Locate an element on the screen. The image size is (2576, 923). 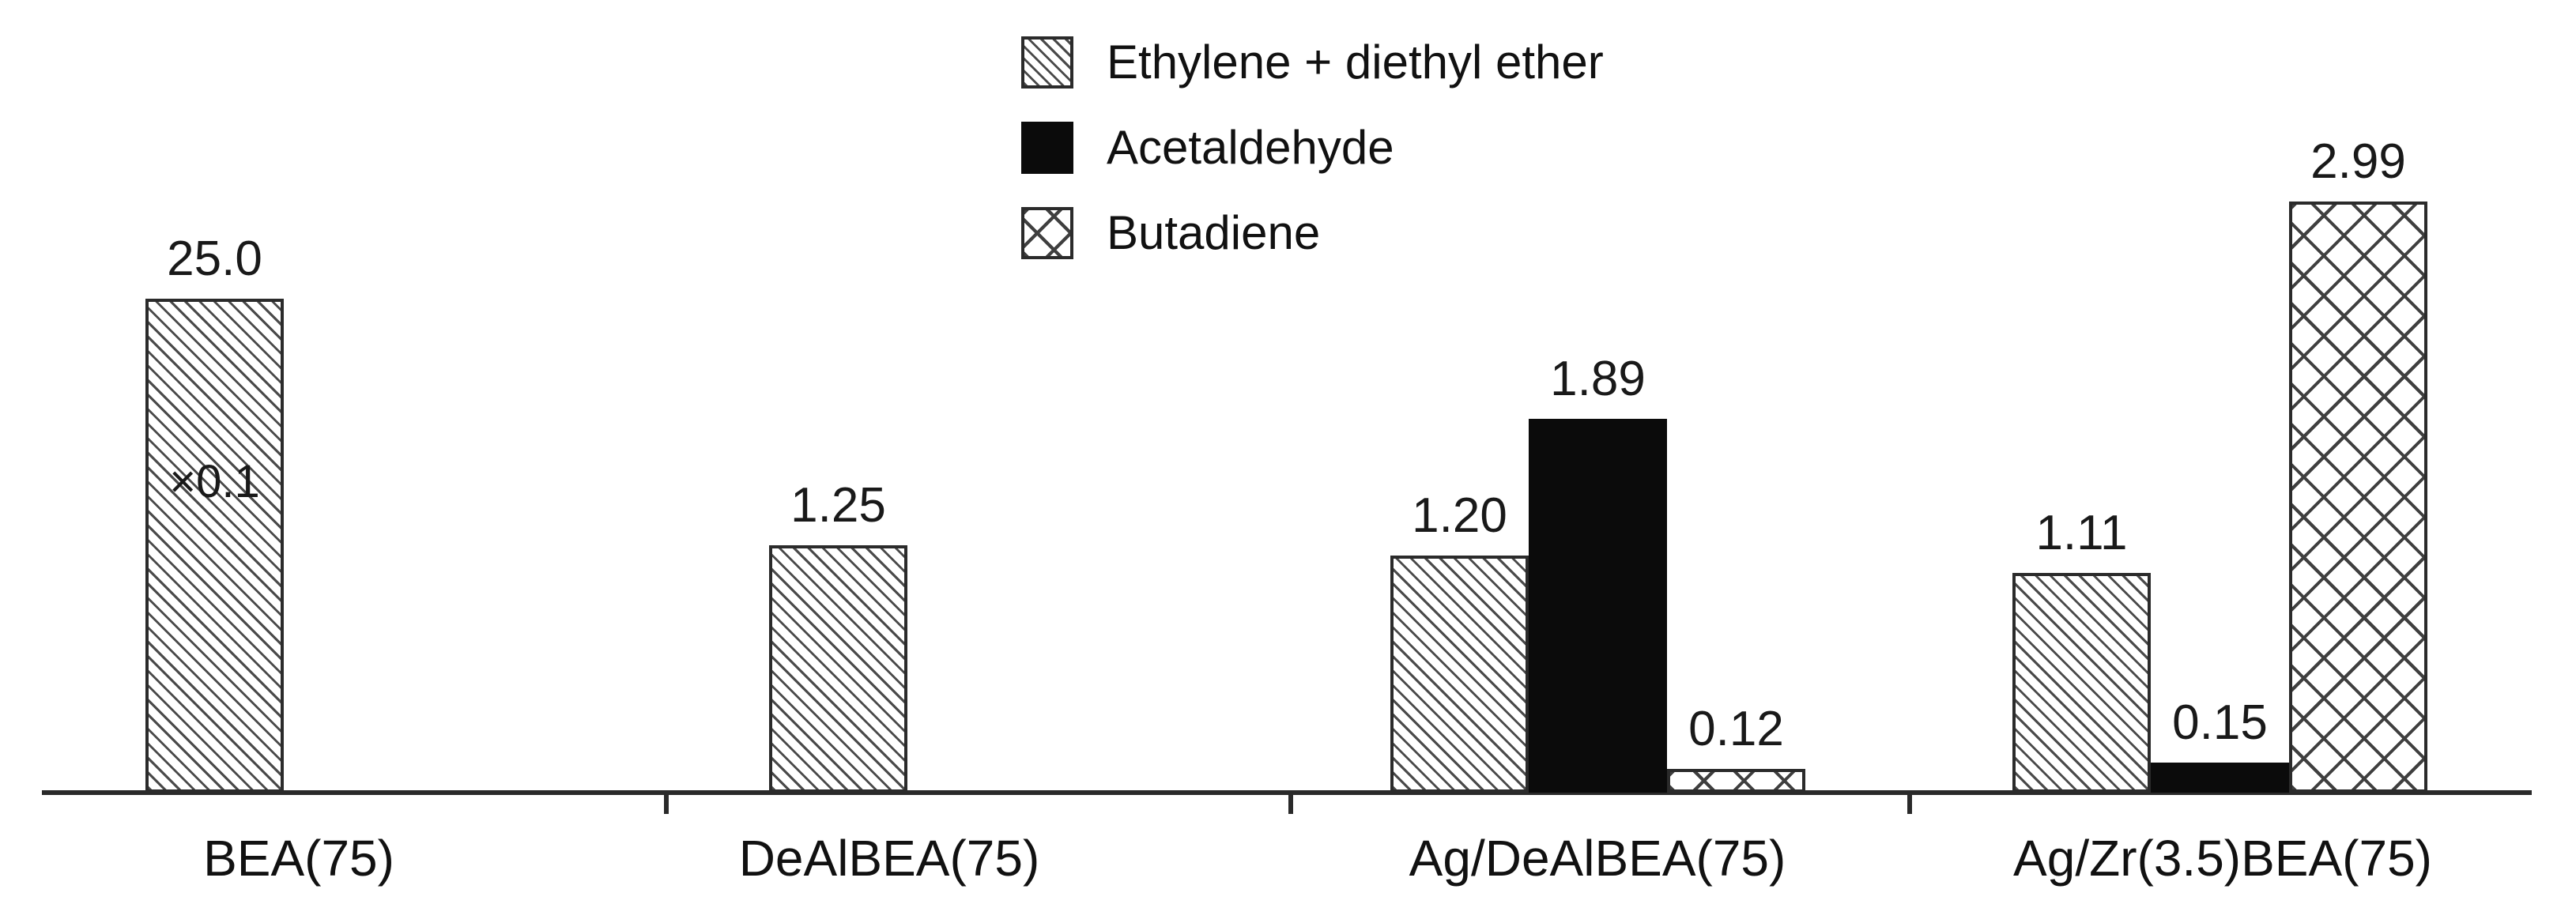
scale-note: ×0.1 is located at coordinates (214, 482).